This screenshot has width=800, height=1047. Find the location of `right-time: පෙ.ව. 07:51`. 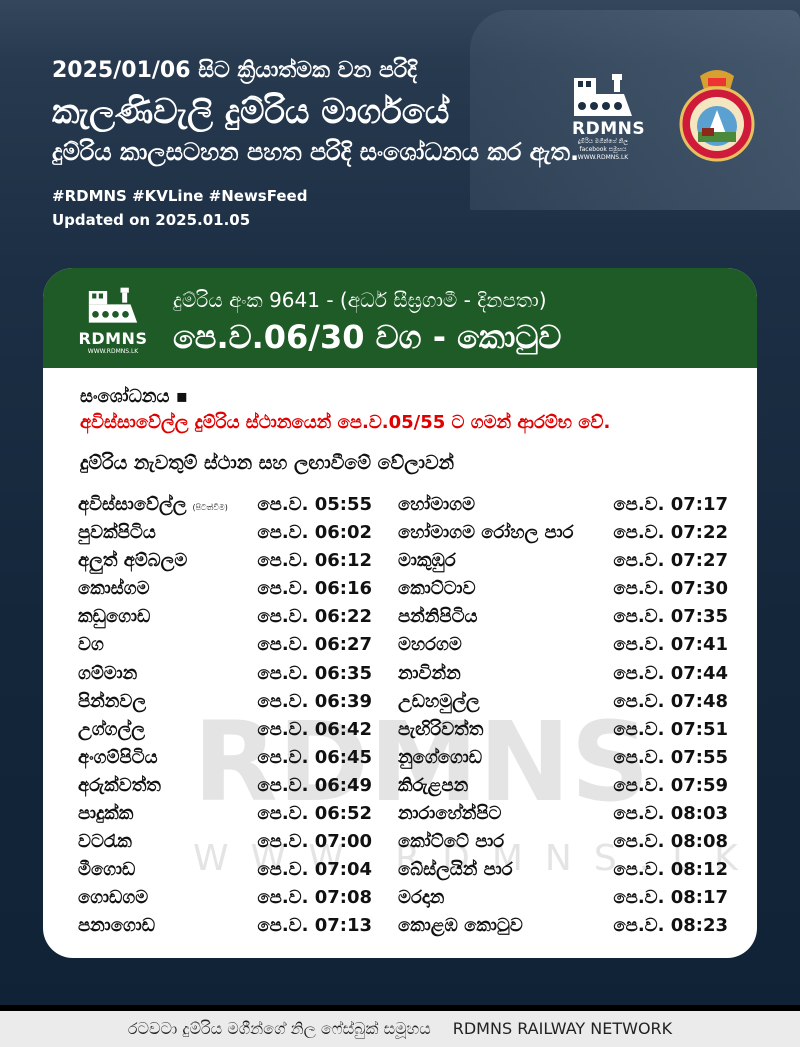

right-time: පෙ.ව. 07:51 is located at coordinates (670, 729).